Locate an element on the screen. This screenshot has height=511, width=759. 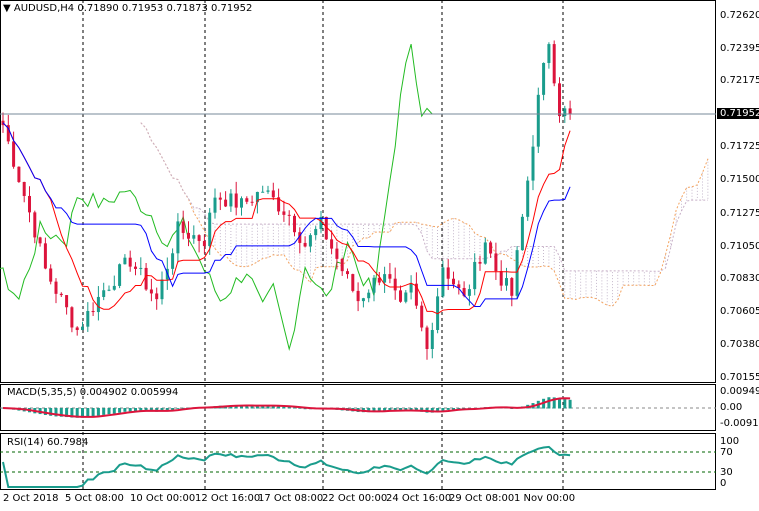
macd-header: MACD(5,35,5) 0.004902 0.005994 is located at coordinates (93, 392).